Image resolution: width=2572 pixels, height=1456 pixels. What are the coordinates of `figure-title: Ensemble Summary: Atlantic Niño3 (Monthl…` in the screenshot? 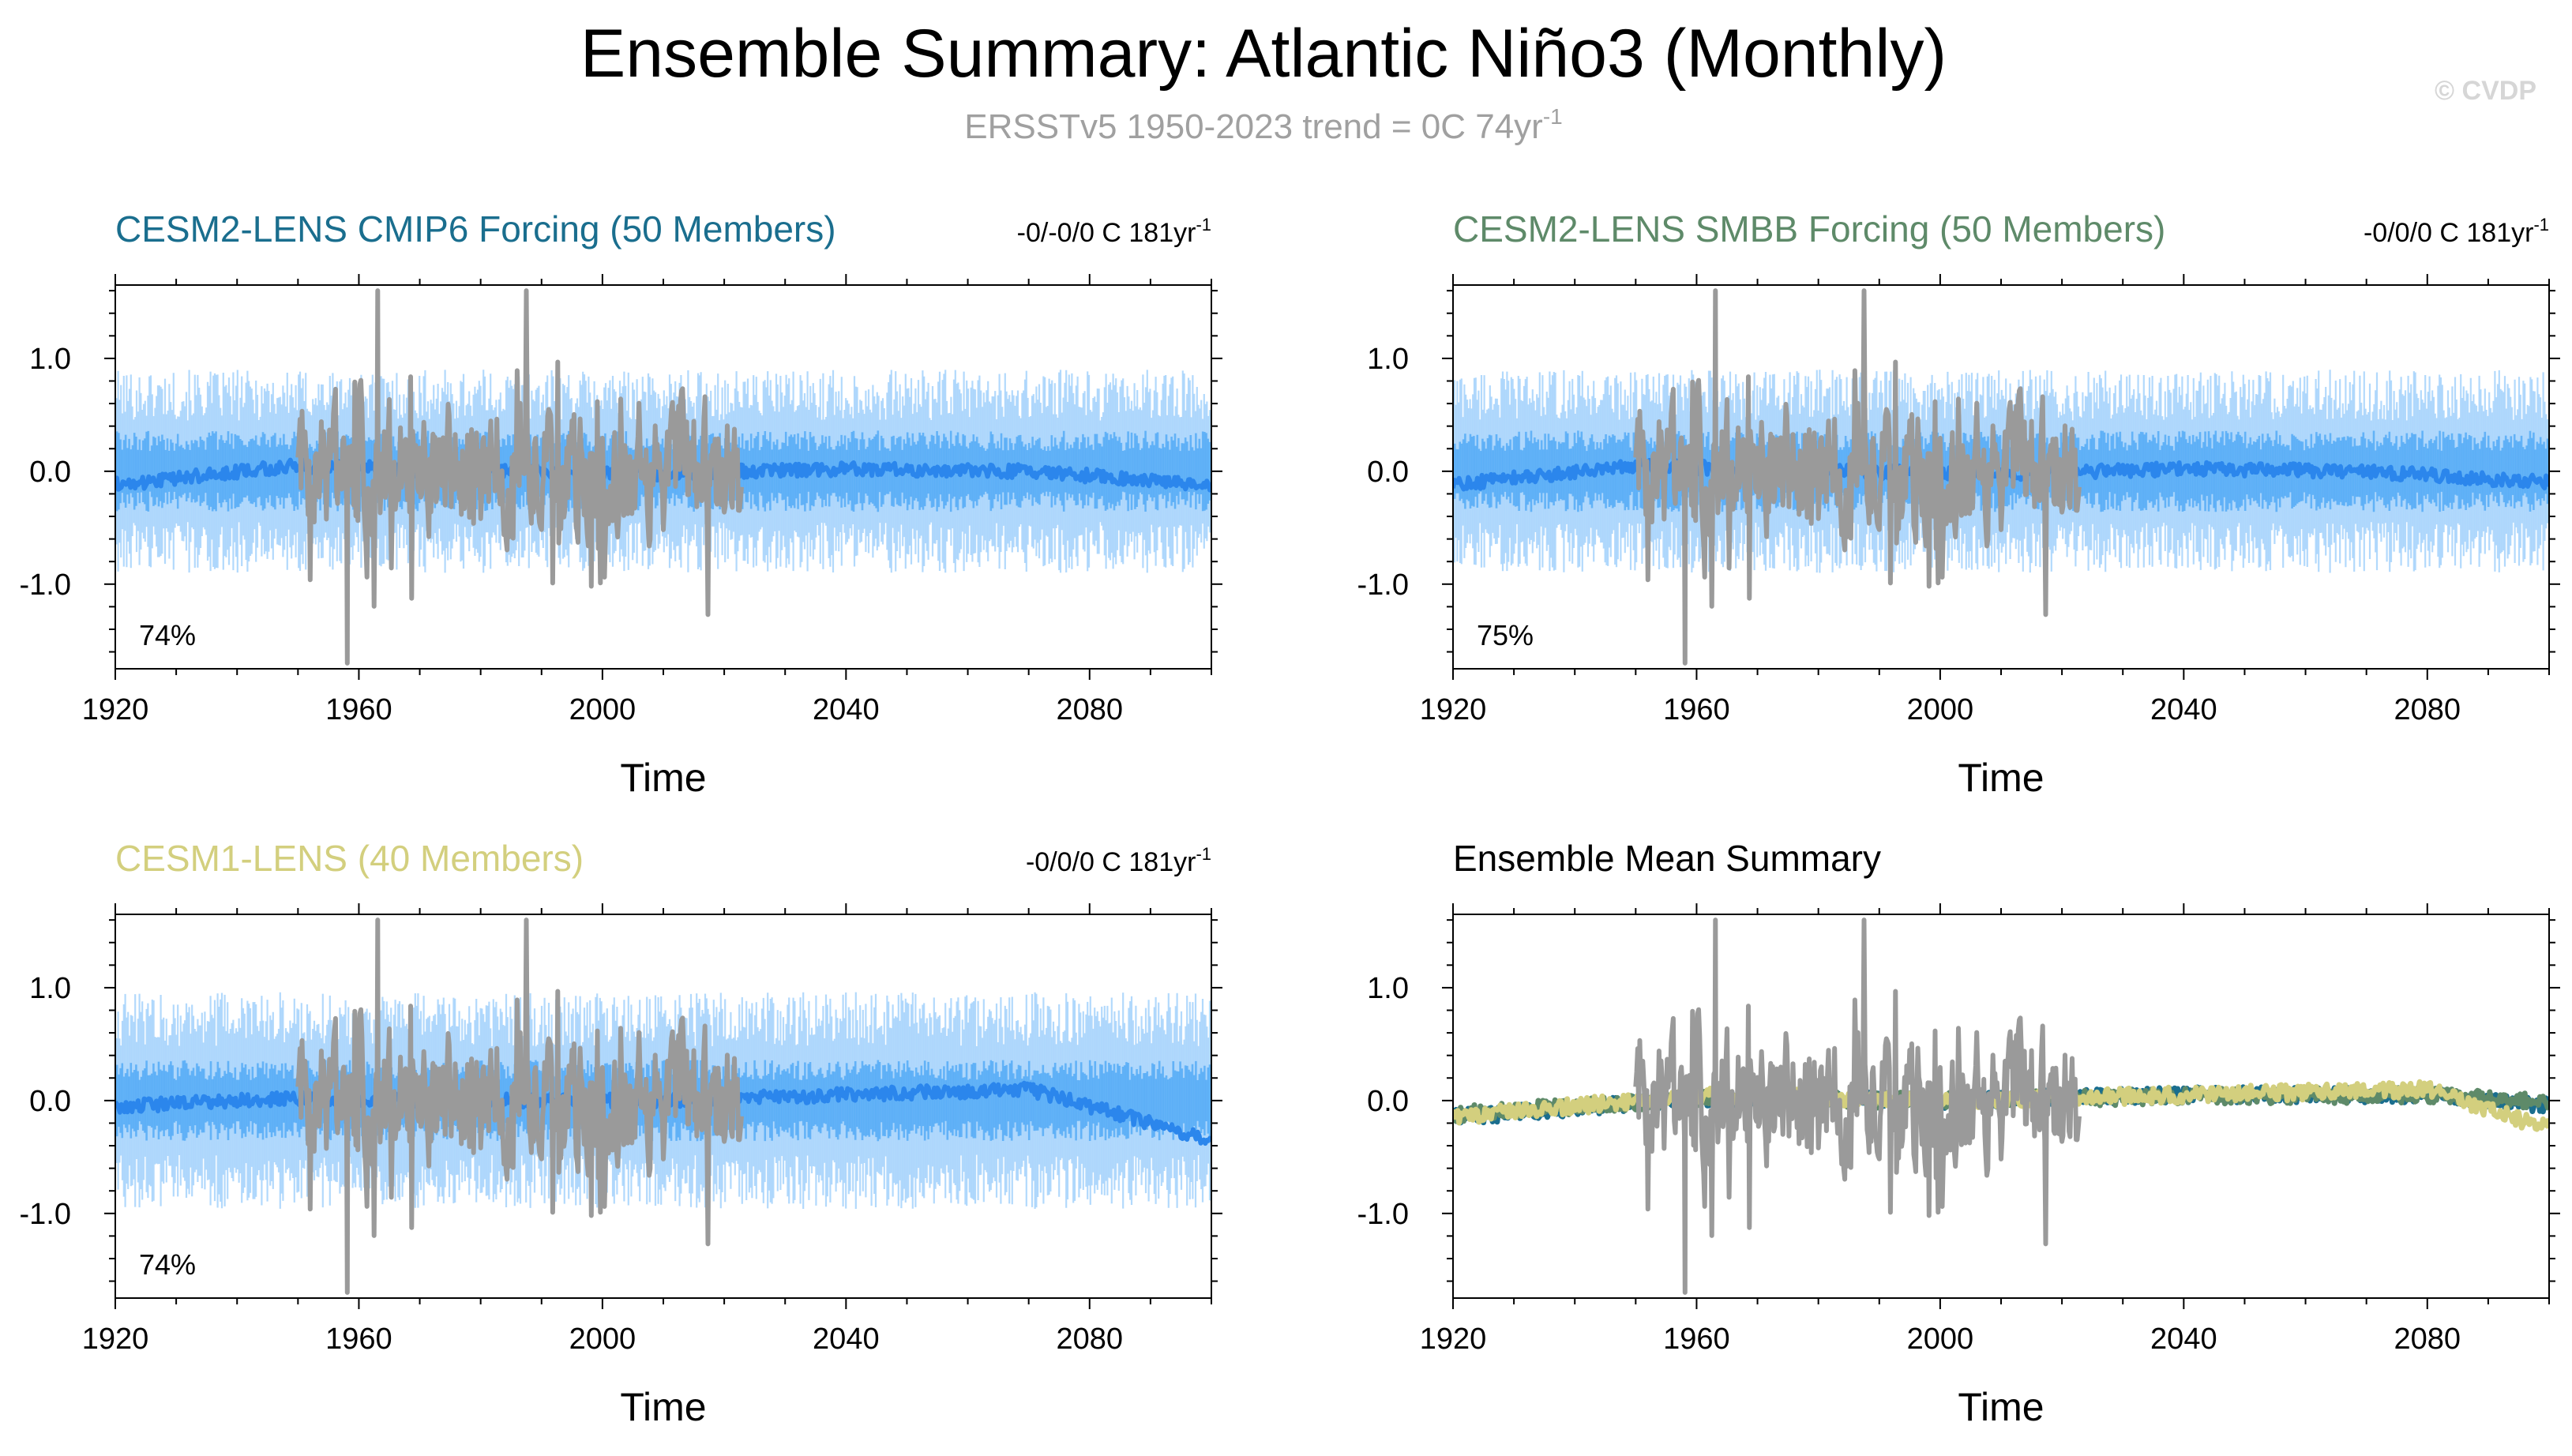 It's located at (1264, 54).